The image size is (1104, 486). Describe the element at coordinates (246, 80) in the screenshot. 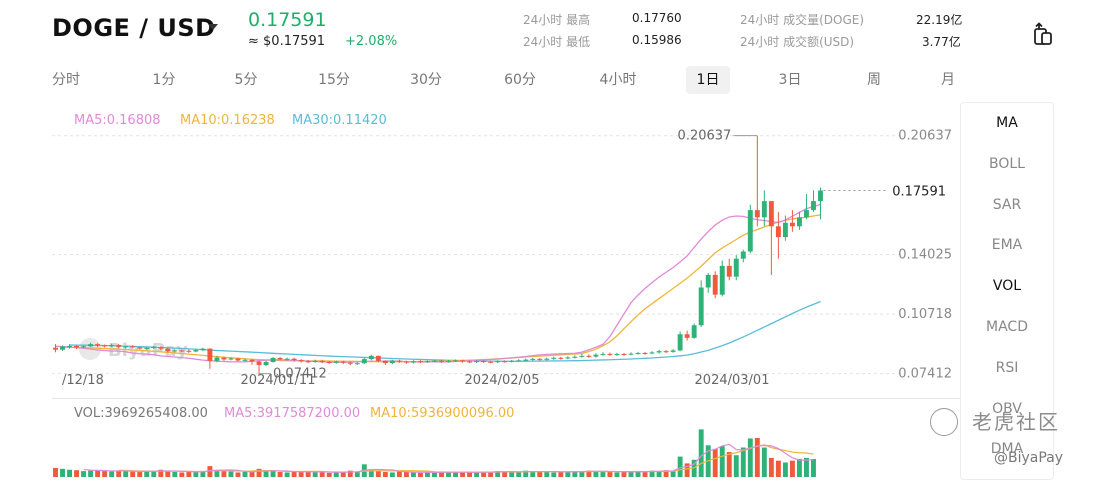

I see `tab-3: 5分` at that location.